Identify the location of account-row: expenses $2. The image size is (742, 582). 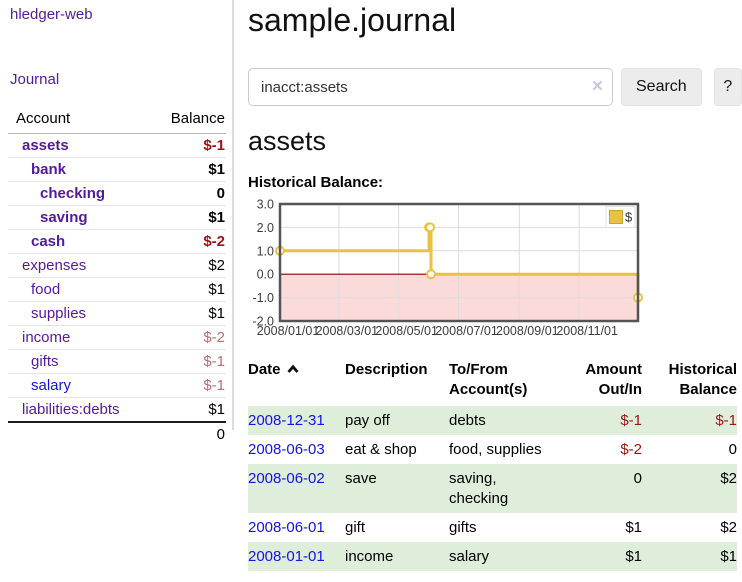
(117, 265).